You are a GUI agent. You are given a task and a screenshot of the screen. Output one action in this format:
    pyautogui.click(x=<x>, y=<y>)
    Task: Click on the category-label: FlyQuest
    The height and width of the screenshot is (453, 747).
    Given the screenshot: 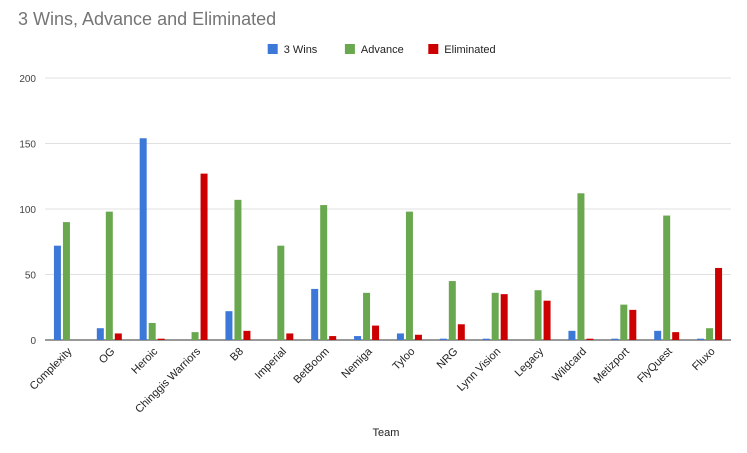 What is the action you would take?
    pyautogui.click(x=655, y=366)
    